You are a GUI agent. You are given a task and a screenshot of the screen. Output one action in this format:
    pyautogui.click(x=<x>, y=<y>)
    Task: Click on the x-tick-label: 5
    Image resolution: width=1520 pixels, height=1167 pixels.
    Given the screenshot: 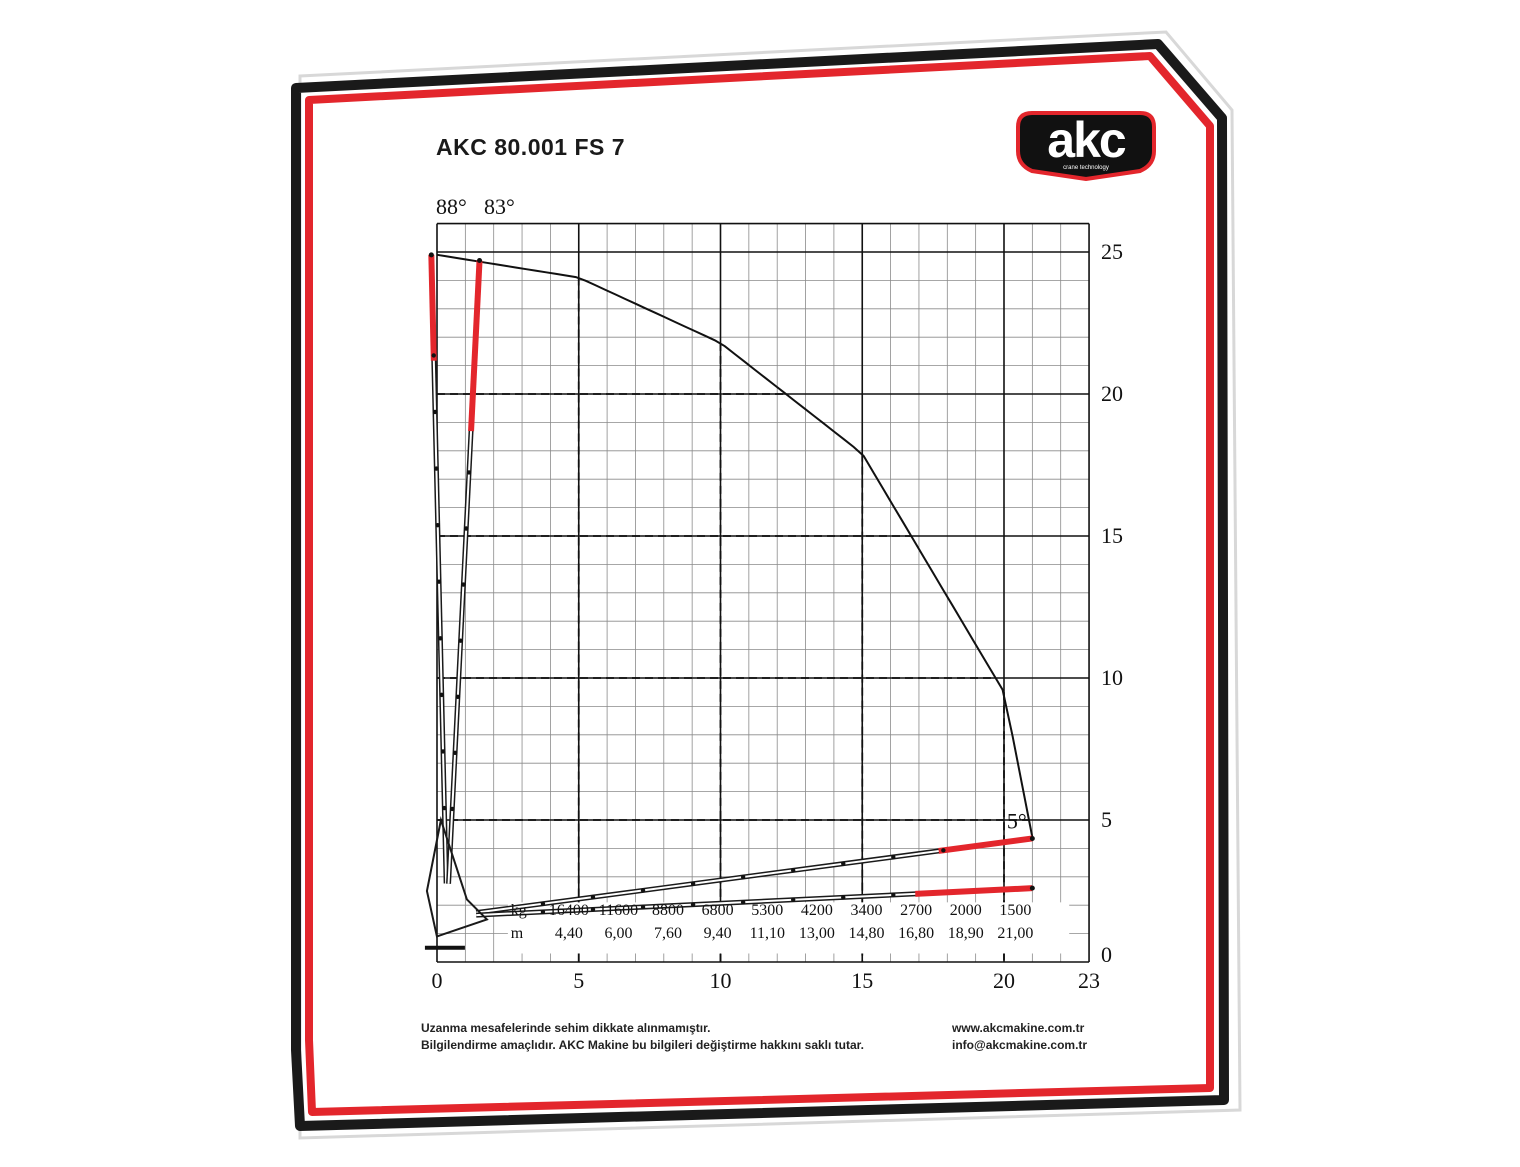 What is the action you would take?
    pyautogui.click(x=578, y=980)
    